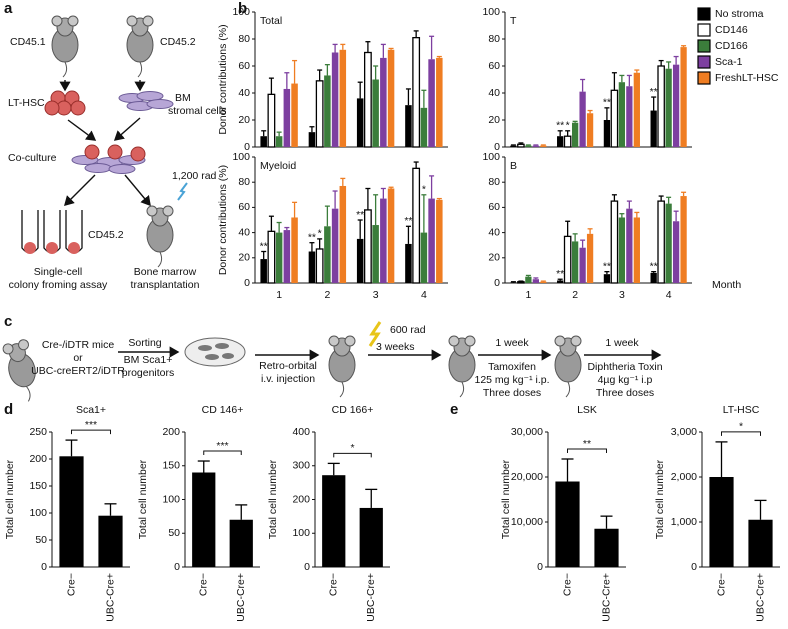 The height and width of the screenshot is (629, 788). Describe the element at coordinates (78, 345) in the screenshot. I see `label: Cre-/iDTR mice` at that location.